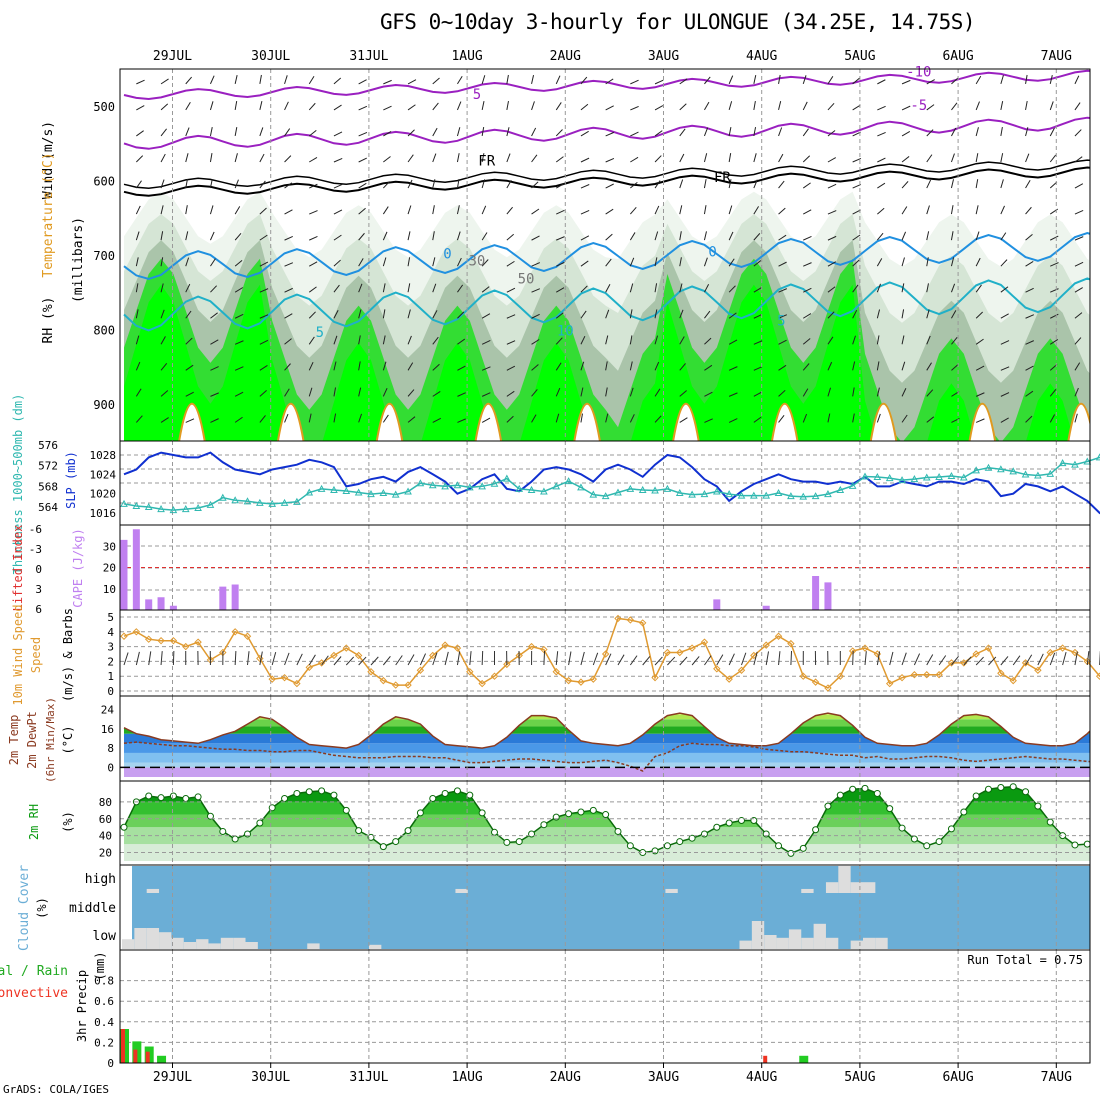  I want to click on warm-dry-bubble, so click(1078, 421).